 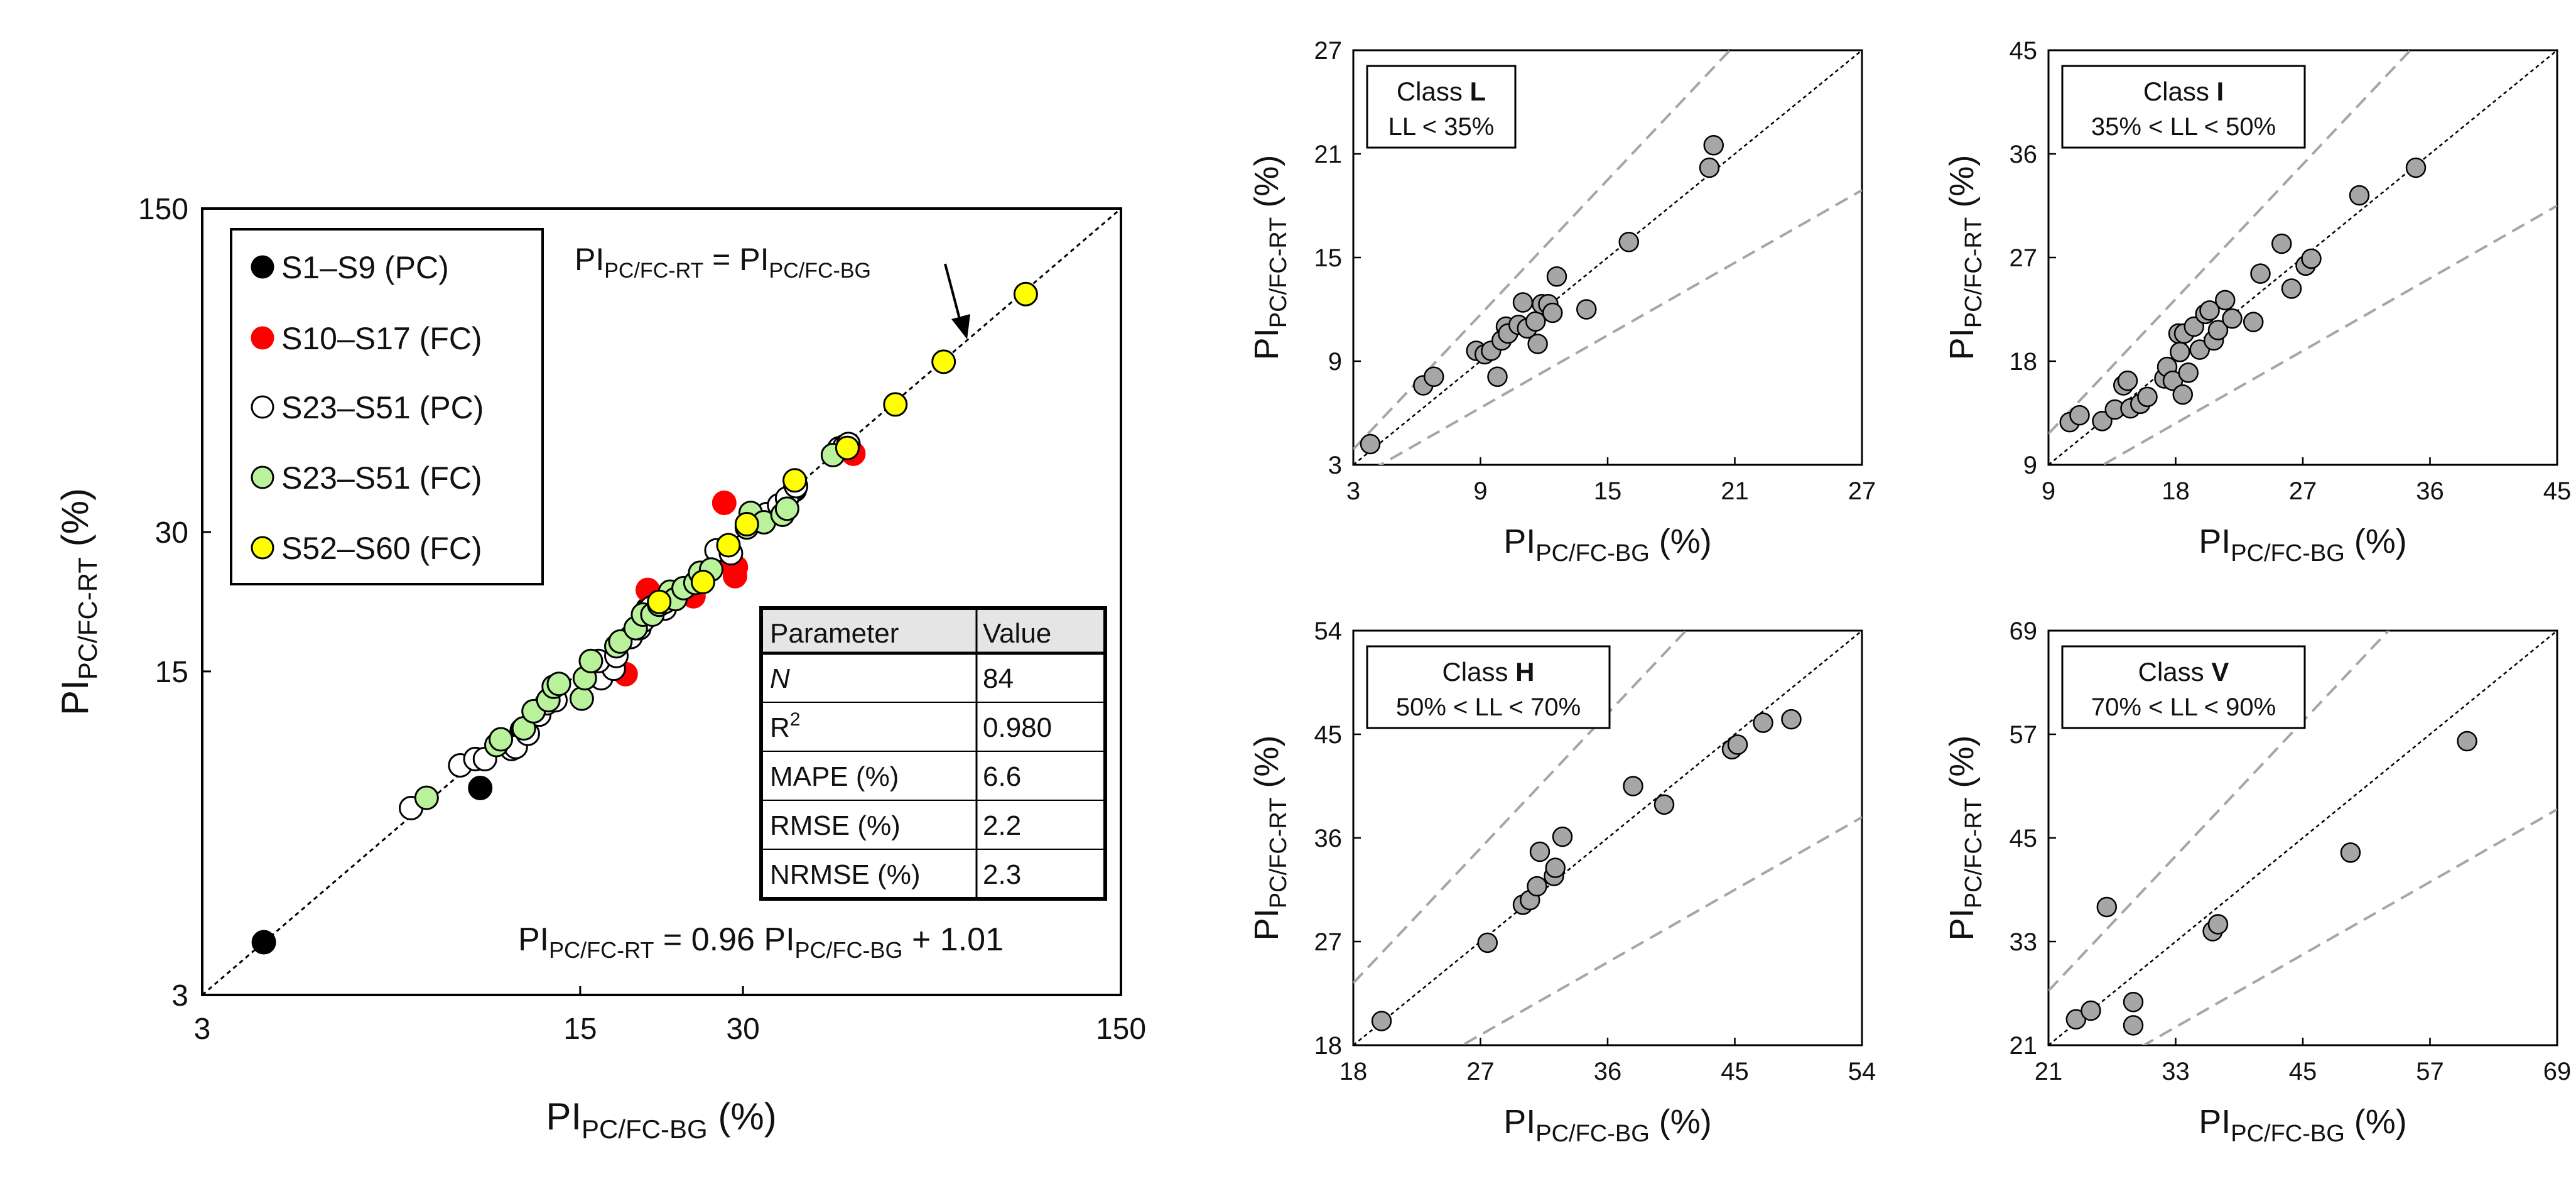 What do you see at coordinates (171, 672) in the screenshot?
I see `main-y-tick-label: 15` at bounding box center [171, 672].